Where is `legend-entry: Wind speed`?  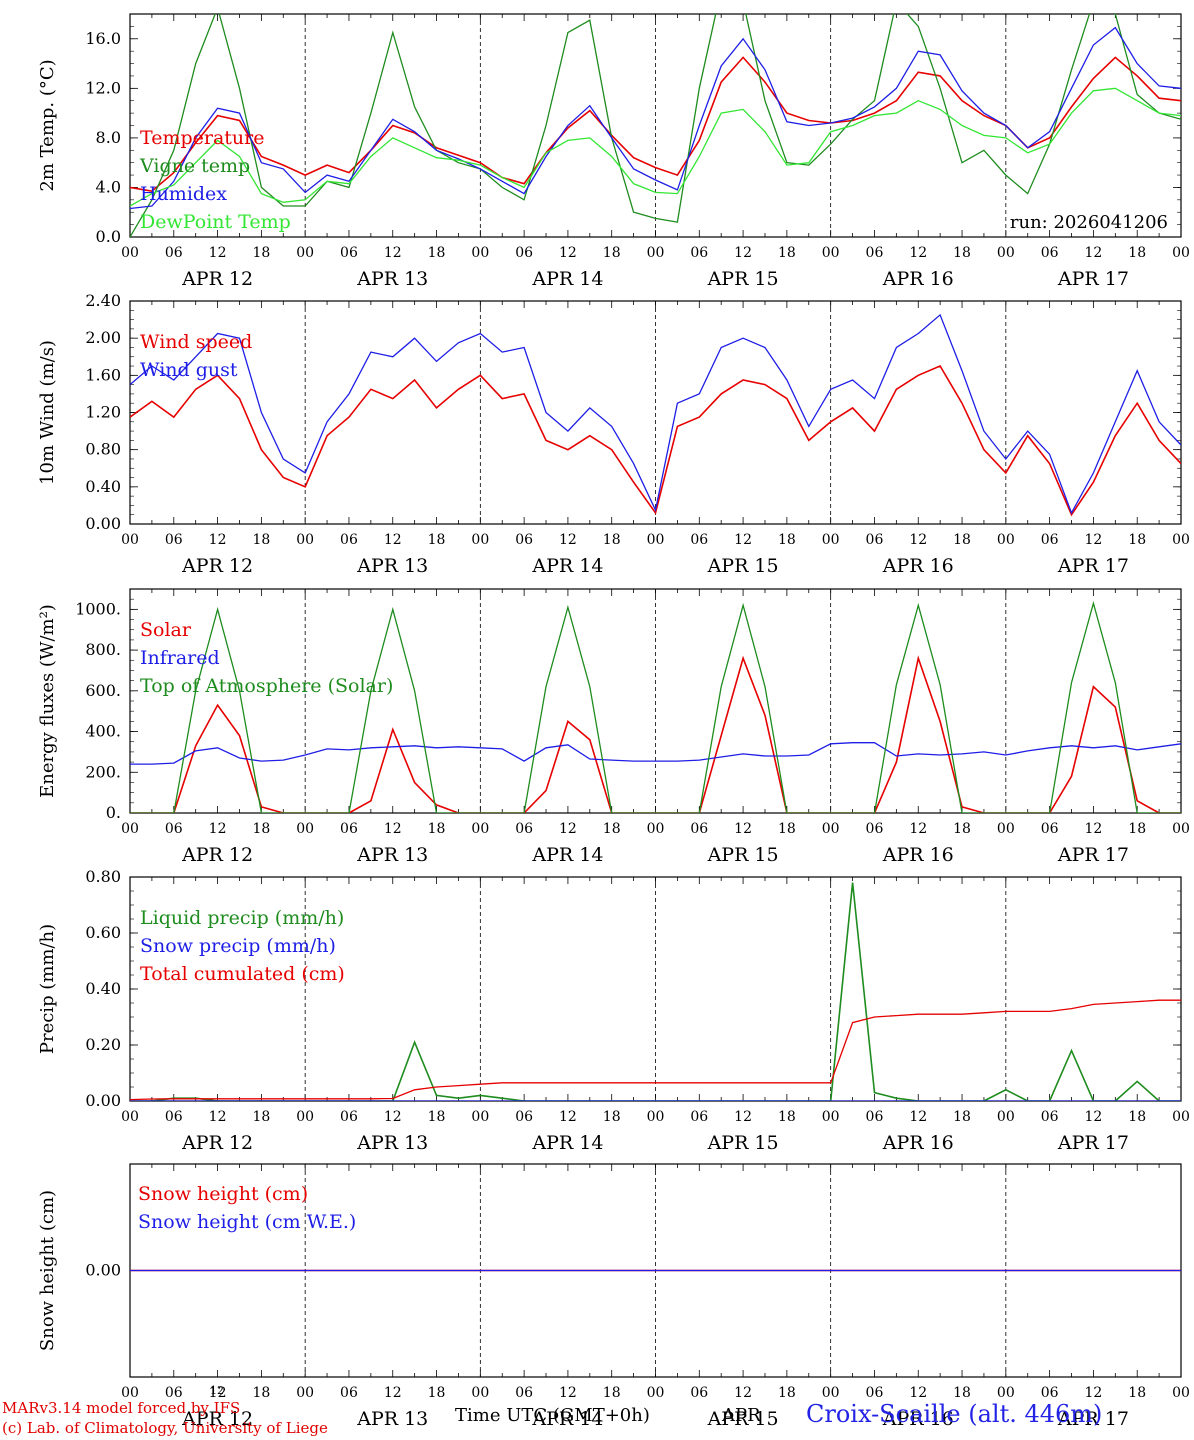 legend-entry: Wind speed is located at coordinates (196, 342).